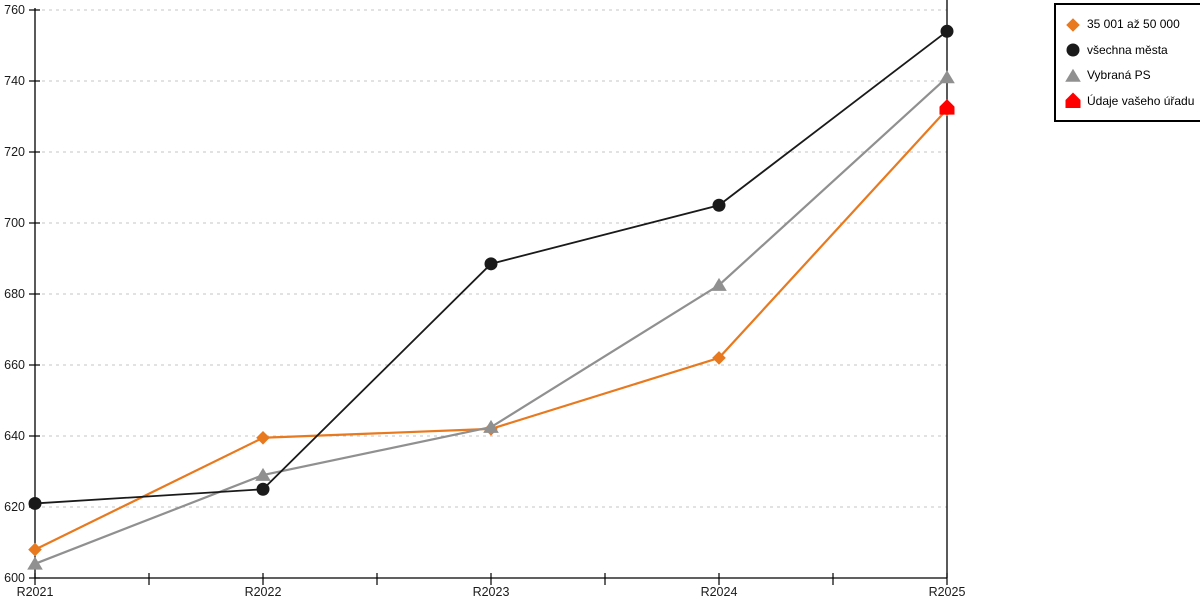 The image size is (1200, 600). I want to click on y-tick-label: 720, so click(14, 152).